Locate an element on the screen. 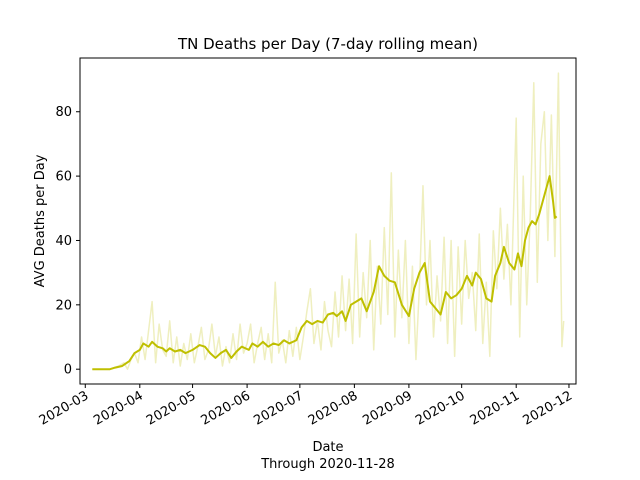 This screenshot has width=640, height=480. x-axis-sublabel: Through 2020-11-28 is located at coordinates (327, 464).